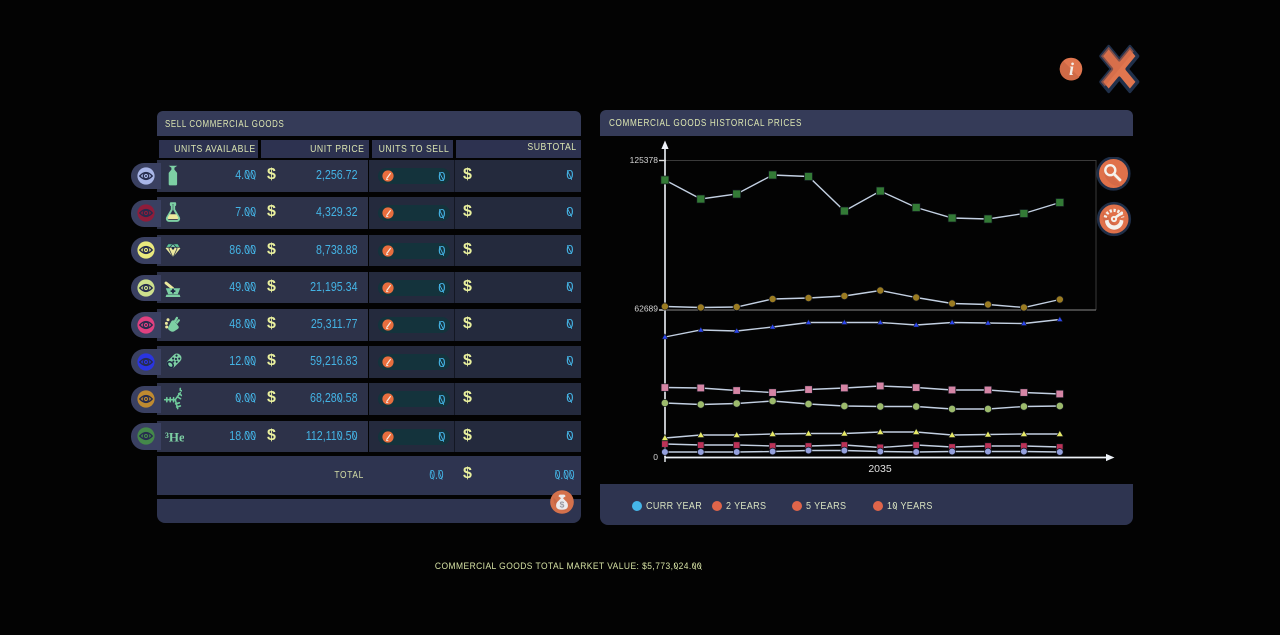 The width and height of the screenshot is (1280, 635). I want to click on svg-text: 125378, so click(644, 160).